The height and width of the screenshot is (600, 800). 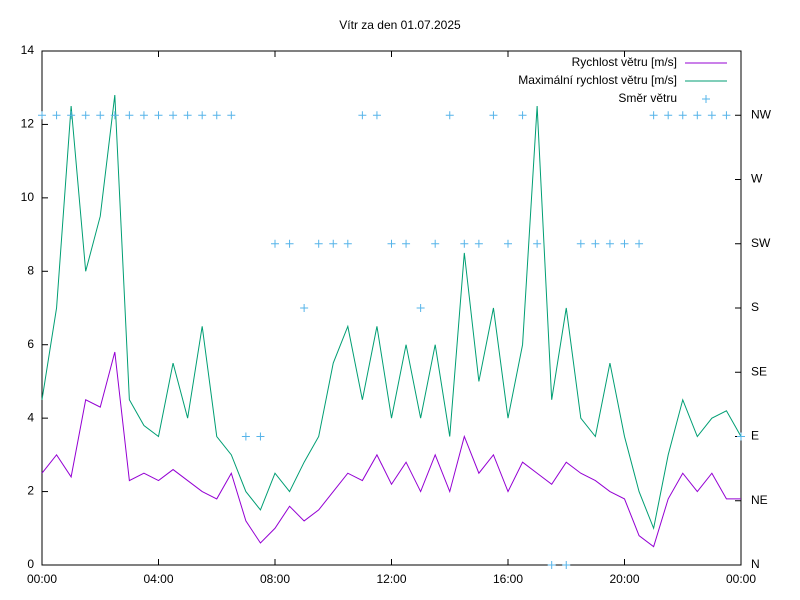 What do you see at coordinates (759, 500) in the screenshot?
I see `y2-tick-label: NE` at bounding box center [759, 500].